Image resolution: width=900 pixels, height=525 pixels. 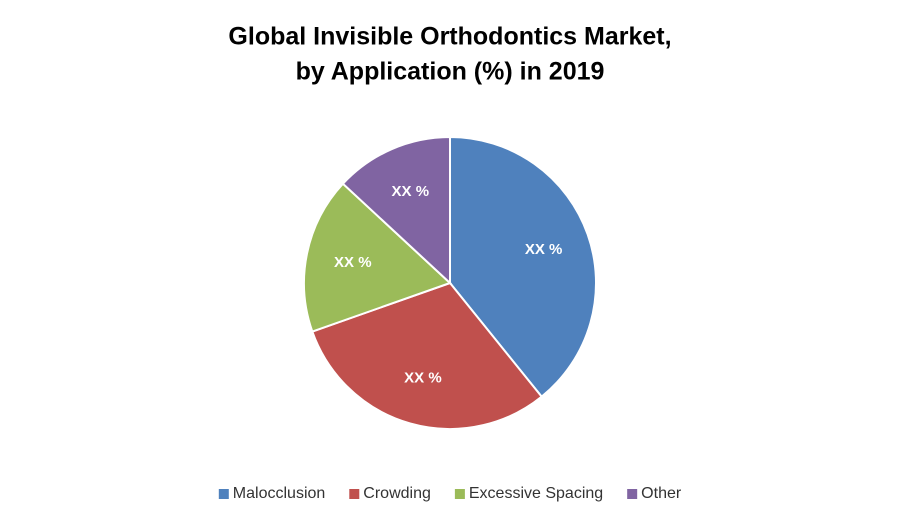 I want to click on chart-title: Global Invisible Orthodontics Market,, so click(x=449, y=37).